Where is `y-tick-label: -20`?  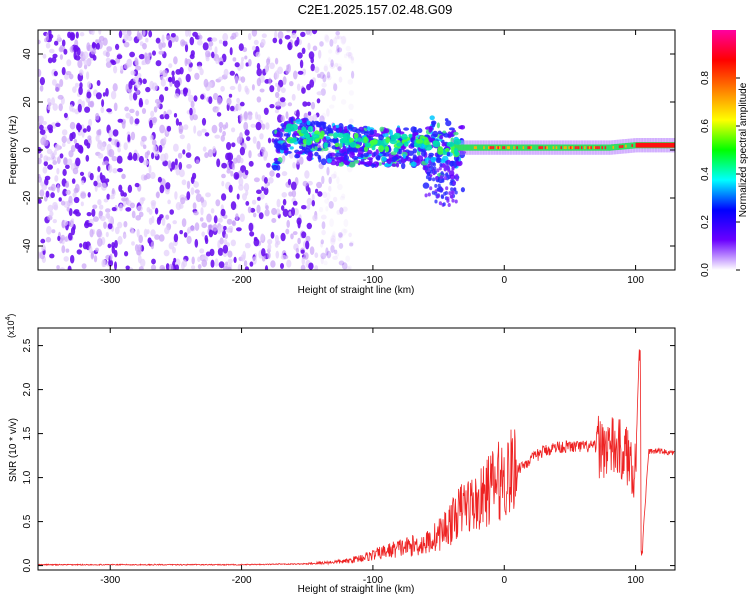
y-tick-label: -20 is located at coordinates (27, 197).